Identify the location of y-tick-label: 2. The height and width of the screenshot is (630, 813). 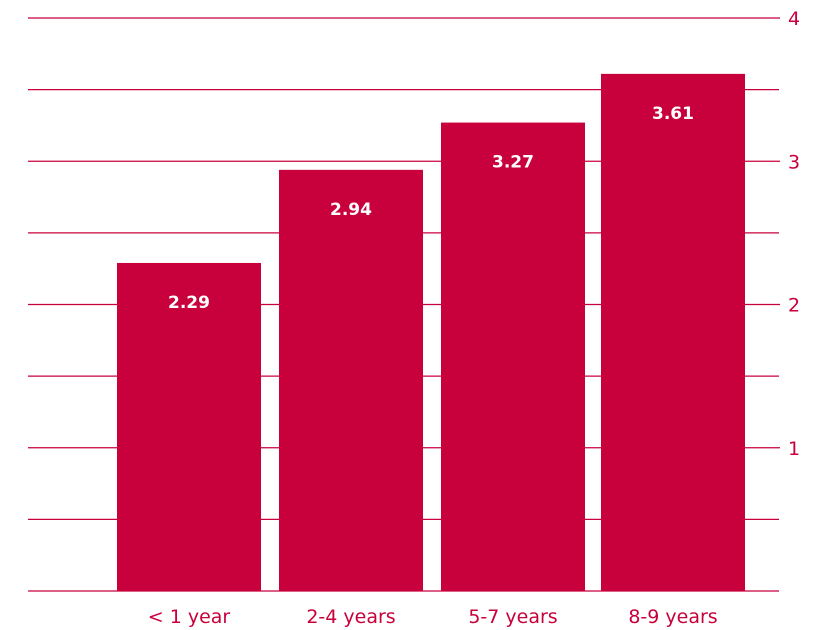
(794, 306).